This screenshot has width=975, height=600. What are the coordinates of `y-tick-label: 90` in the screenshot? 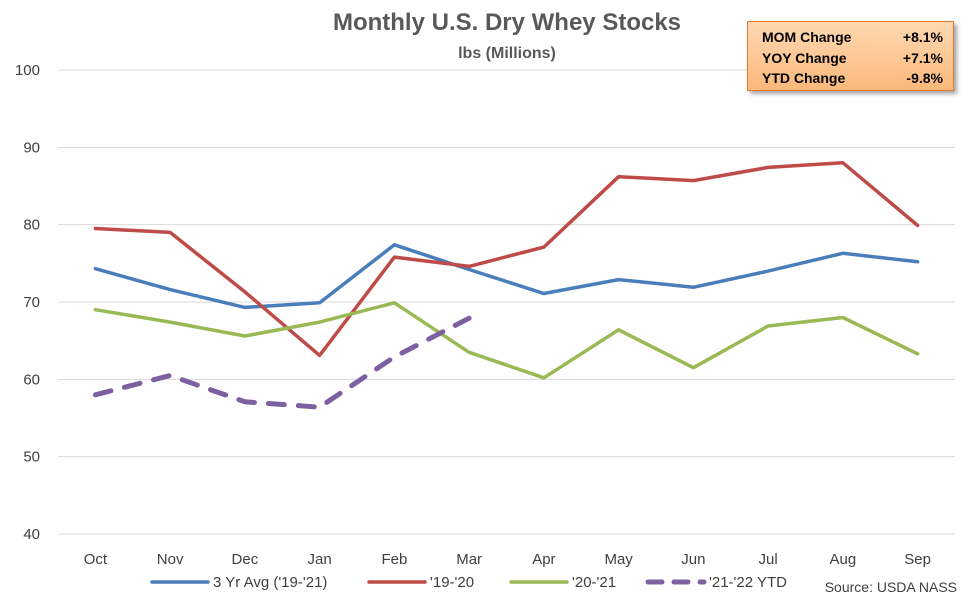 It's located at (31, 147).